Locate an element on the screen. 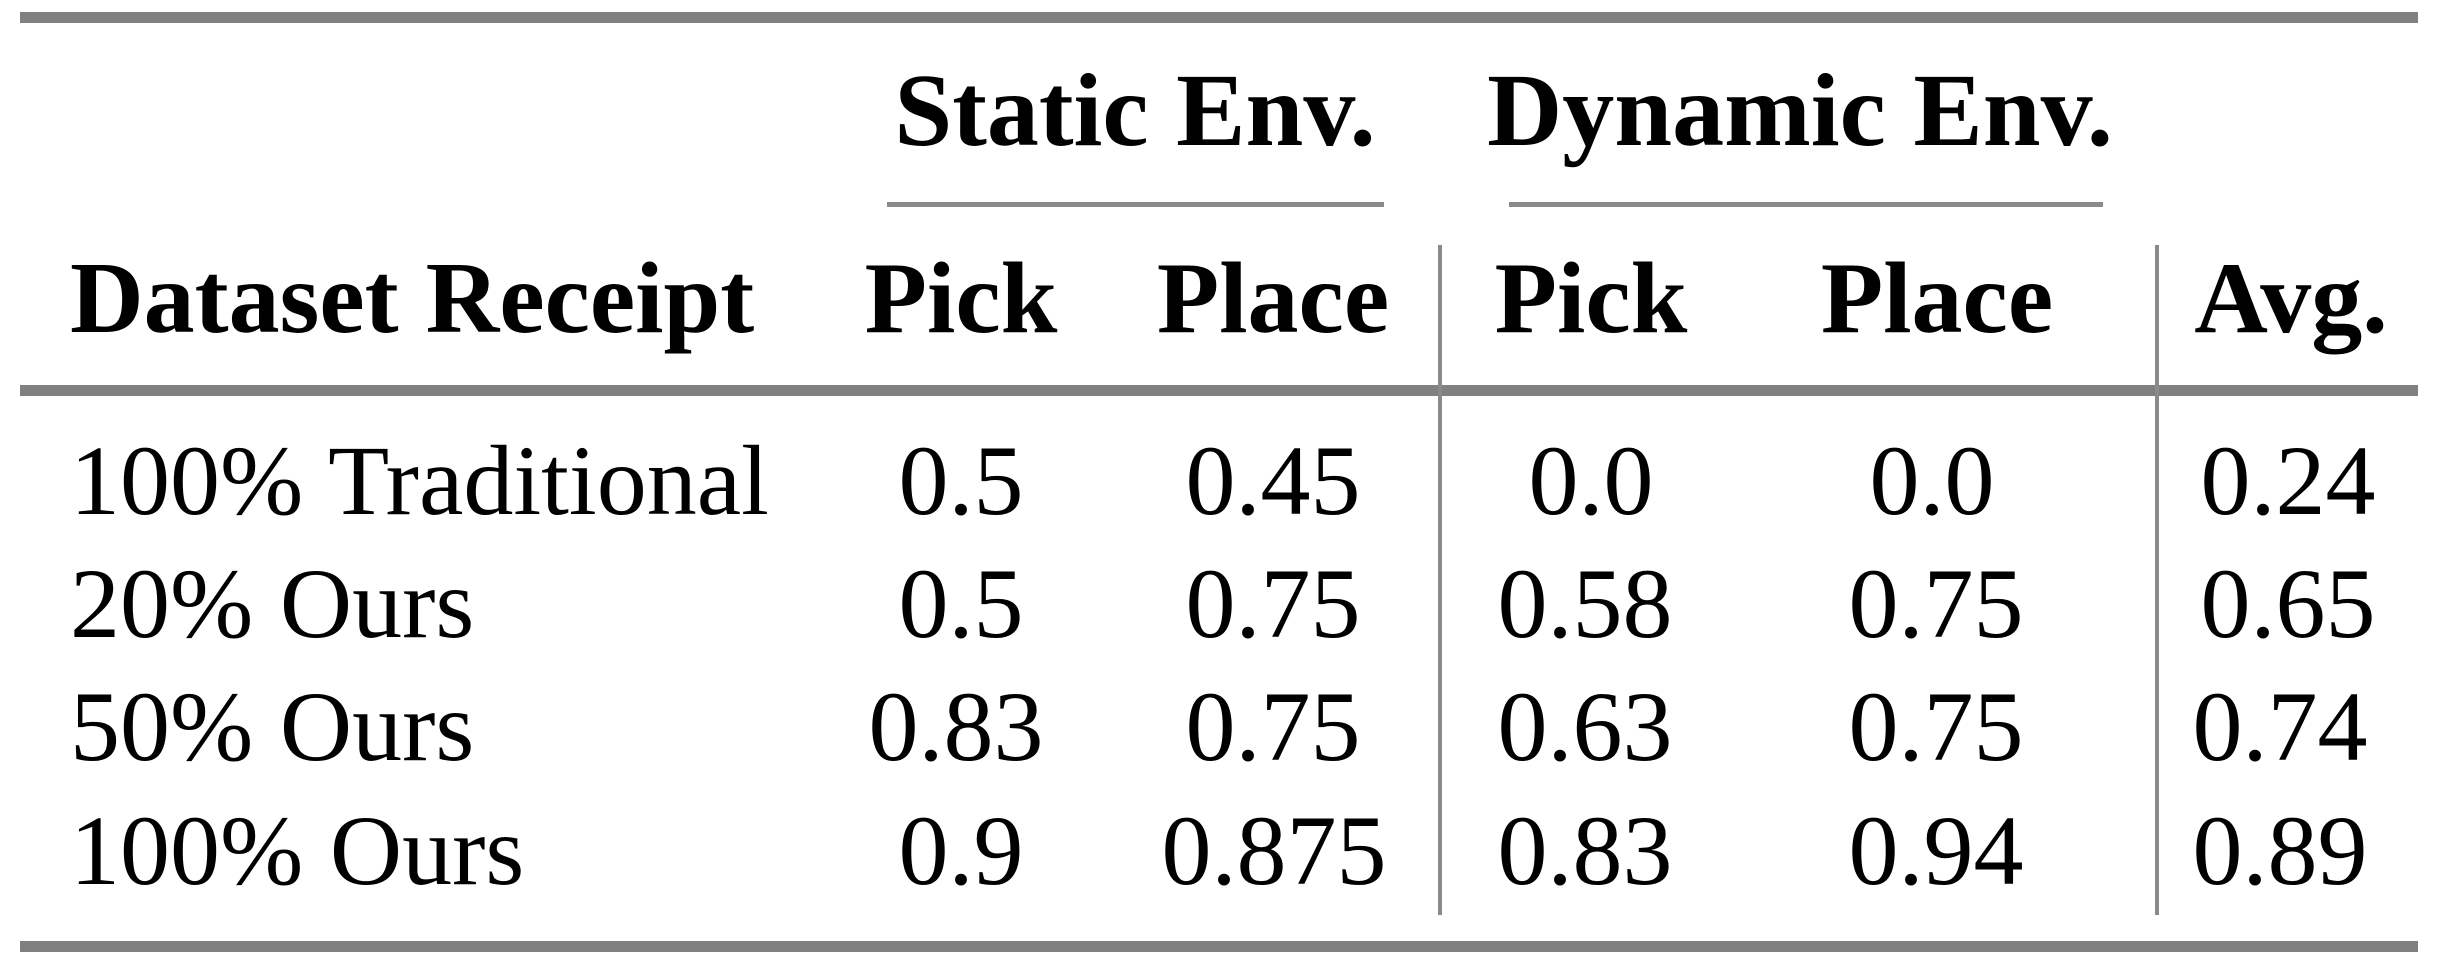 This screenshot has width=2440, height=966. col-header-static-pick: Pick is located at coordinates (961, 298).